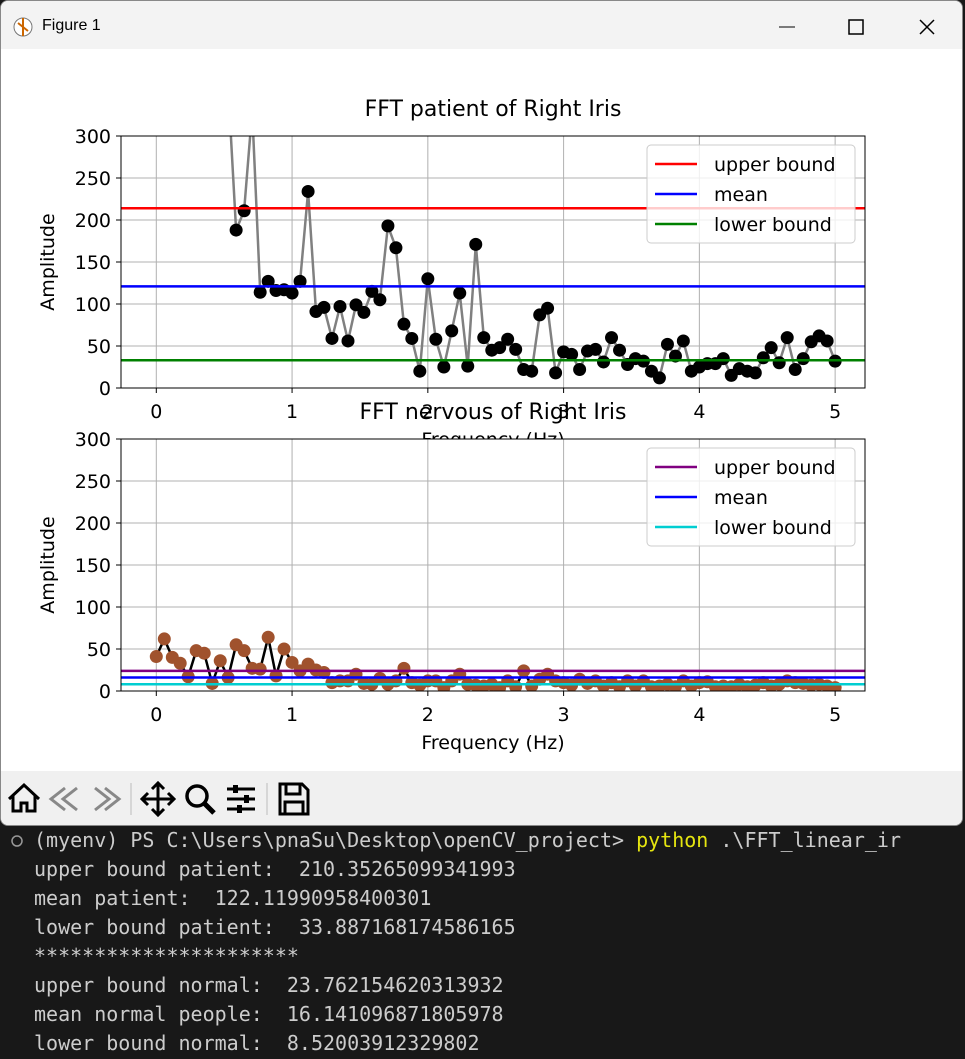  What do you see at coordinates (63, 799) in the screenshot?
I see `back-button` at bounding box center [63, 799].